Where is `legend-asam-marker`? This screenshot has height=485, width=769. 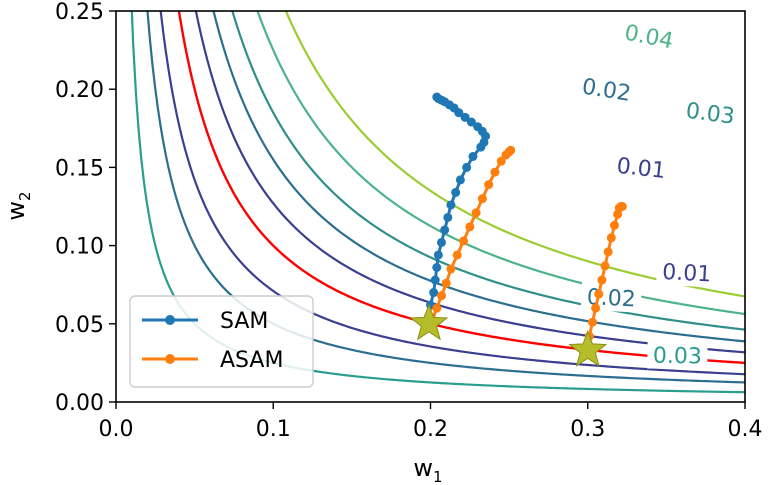
legend-asam-marker is located at coordinates (170, 359).